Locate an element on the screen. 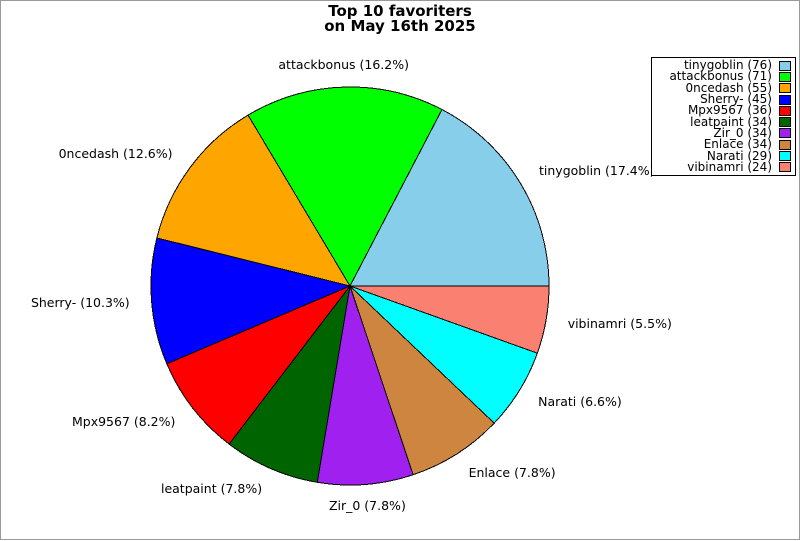  legend-label-Mpx9567: Mpx9567 (36) is located at coordinates (729, 110).